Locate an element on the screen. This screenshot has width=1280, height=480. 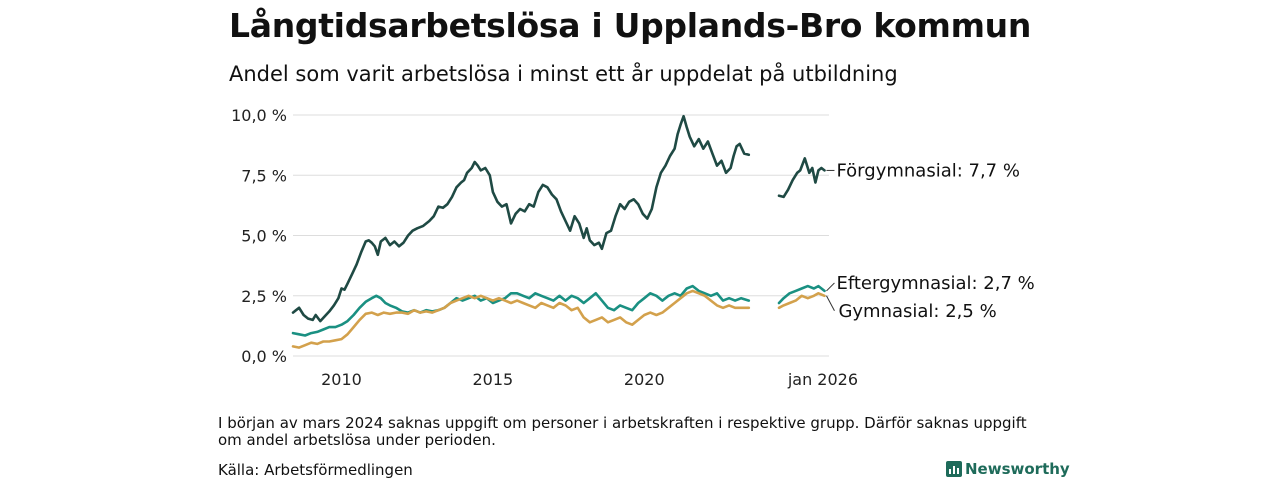
end-label-förgymnasial: Förgymnasial: 7,7 % is located at coordinates (928, 170).